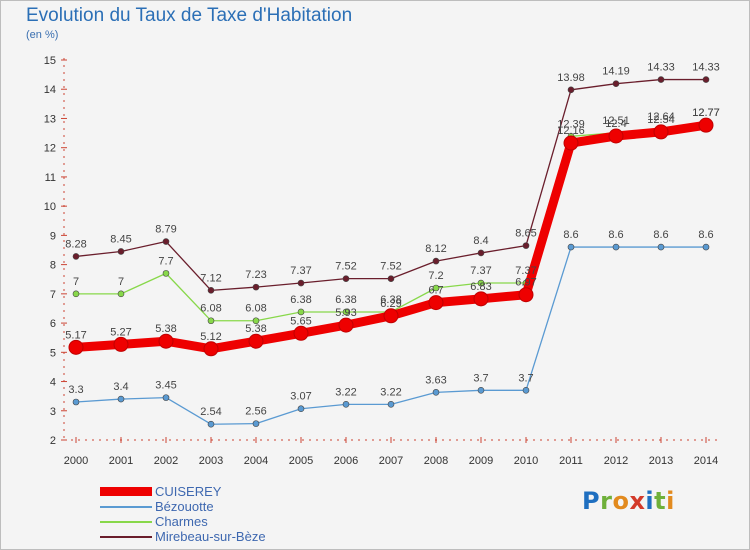 Image resolution: width=750 pixels, height=550 pixels. What do you see at coordinates (120, 239) in the screenshot?
I see `data-label-mirebeau: 8.45` at bounding box center [120, 239].